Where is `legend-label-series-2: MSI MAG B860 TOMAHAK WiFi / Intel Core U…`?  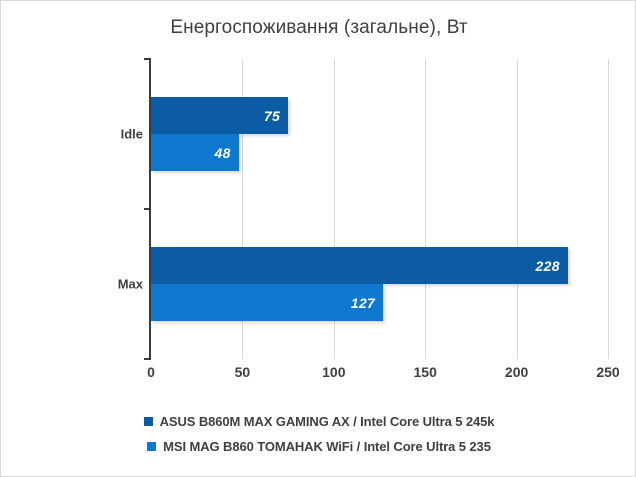
legend-label-series-2: MSI MAG B860 TOMAHAK WiFi / Intel Core U… is located at coordinates (327, 446).